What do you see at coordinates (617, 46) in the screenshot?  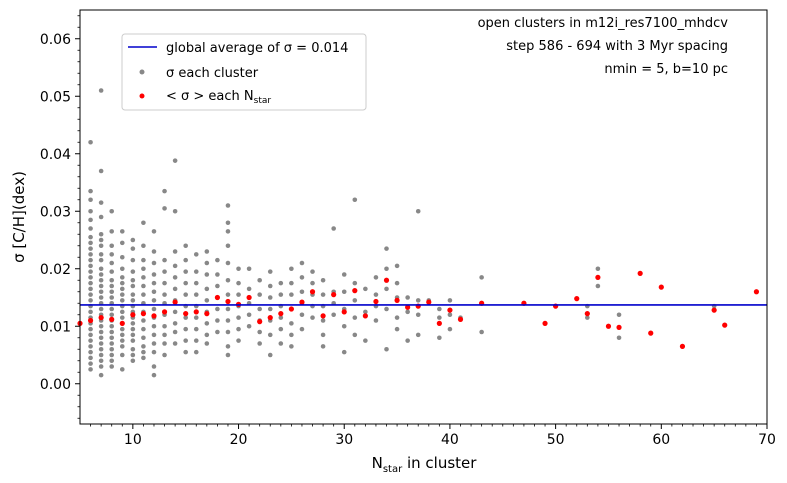 I see `annotation-steps: step 586 - 694 with 3 Myr spacing` at bounding box center [617, 46].